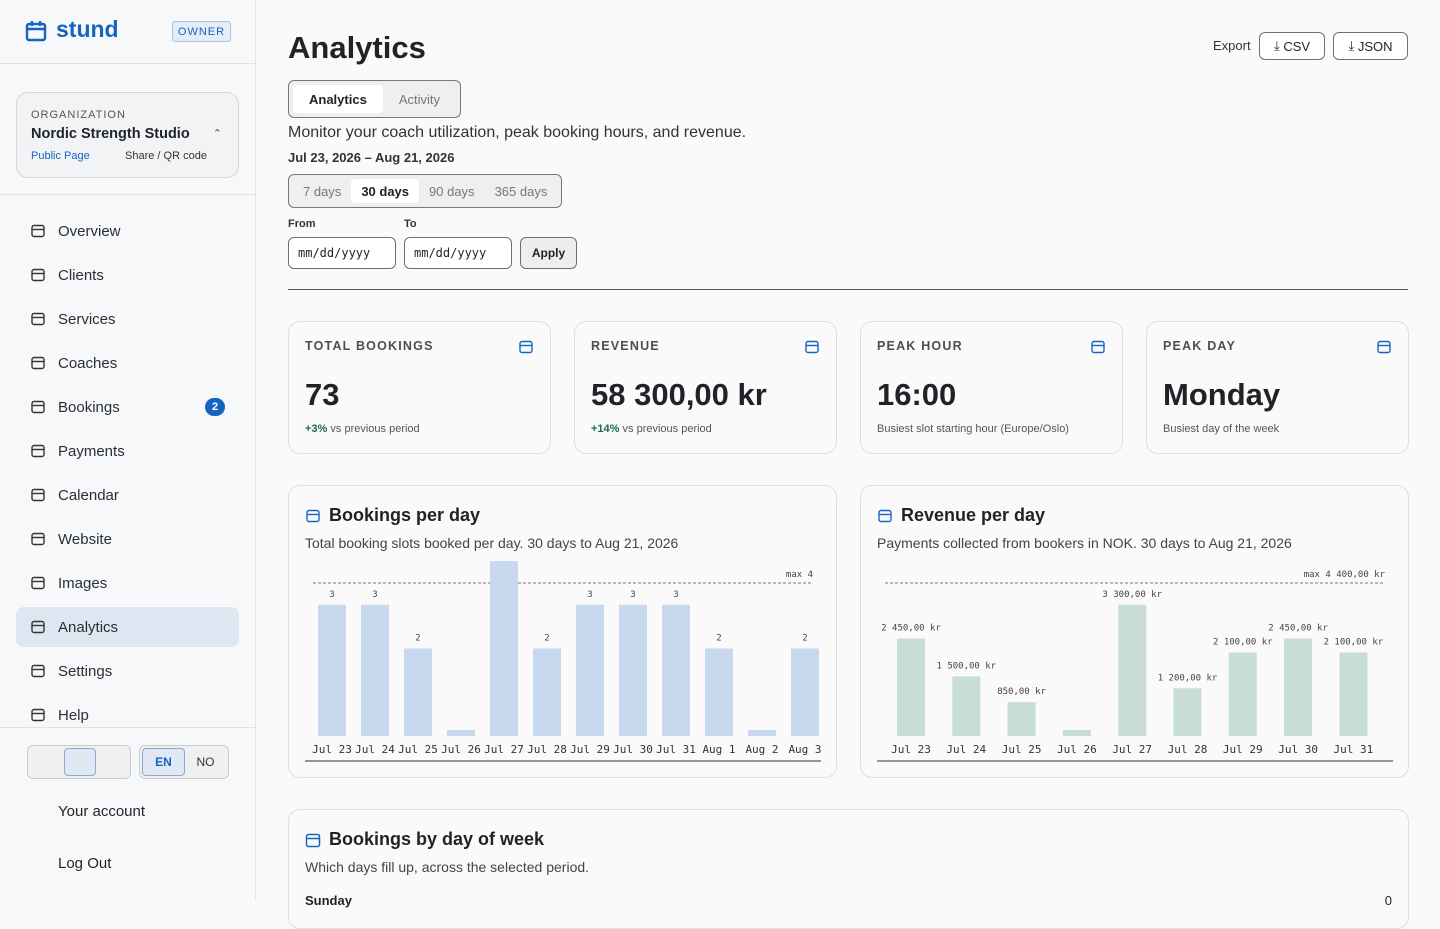 The image size is (1440, 929). Describe the element at coordinates (85, 863) in the screenshot. I see `logout-link: Log Out` at that location.